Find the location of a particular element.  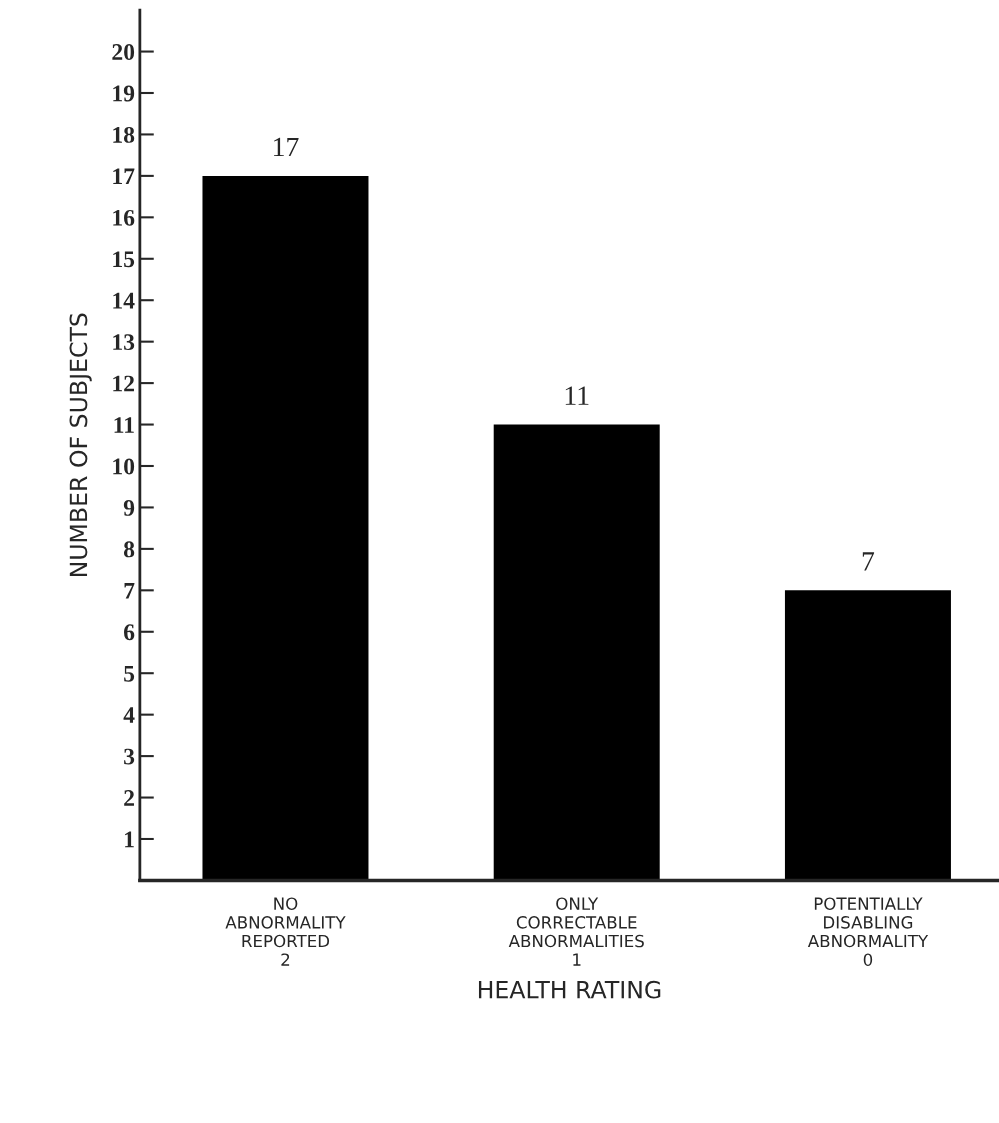

y-axis-title: NUMBER OF SUBJECTS is located at coordinates (80, 445).